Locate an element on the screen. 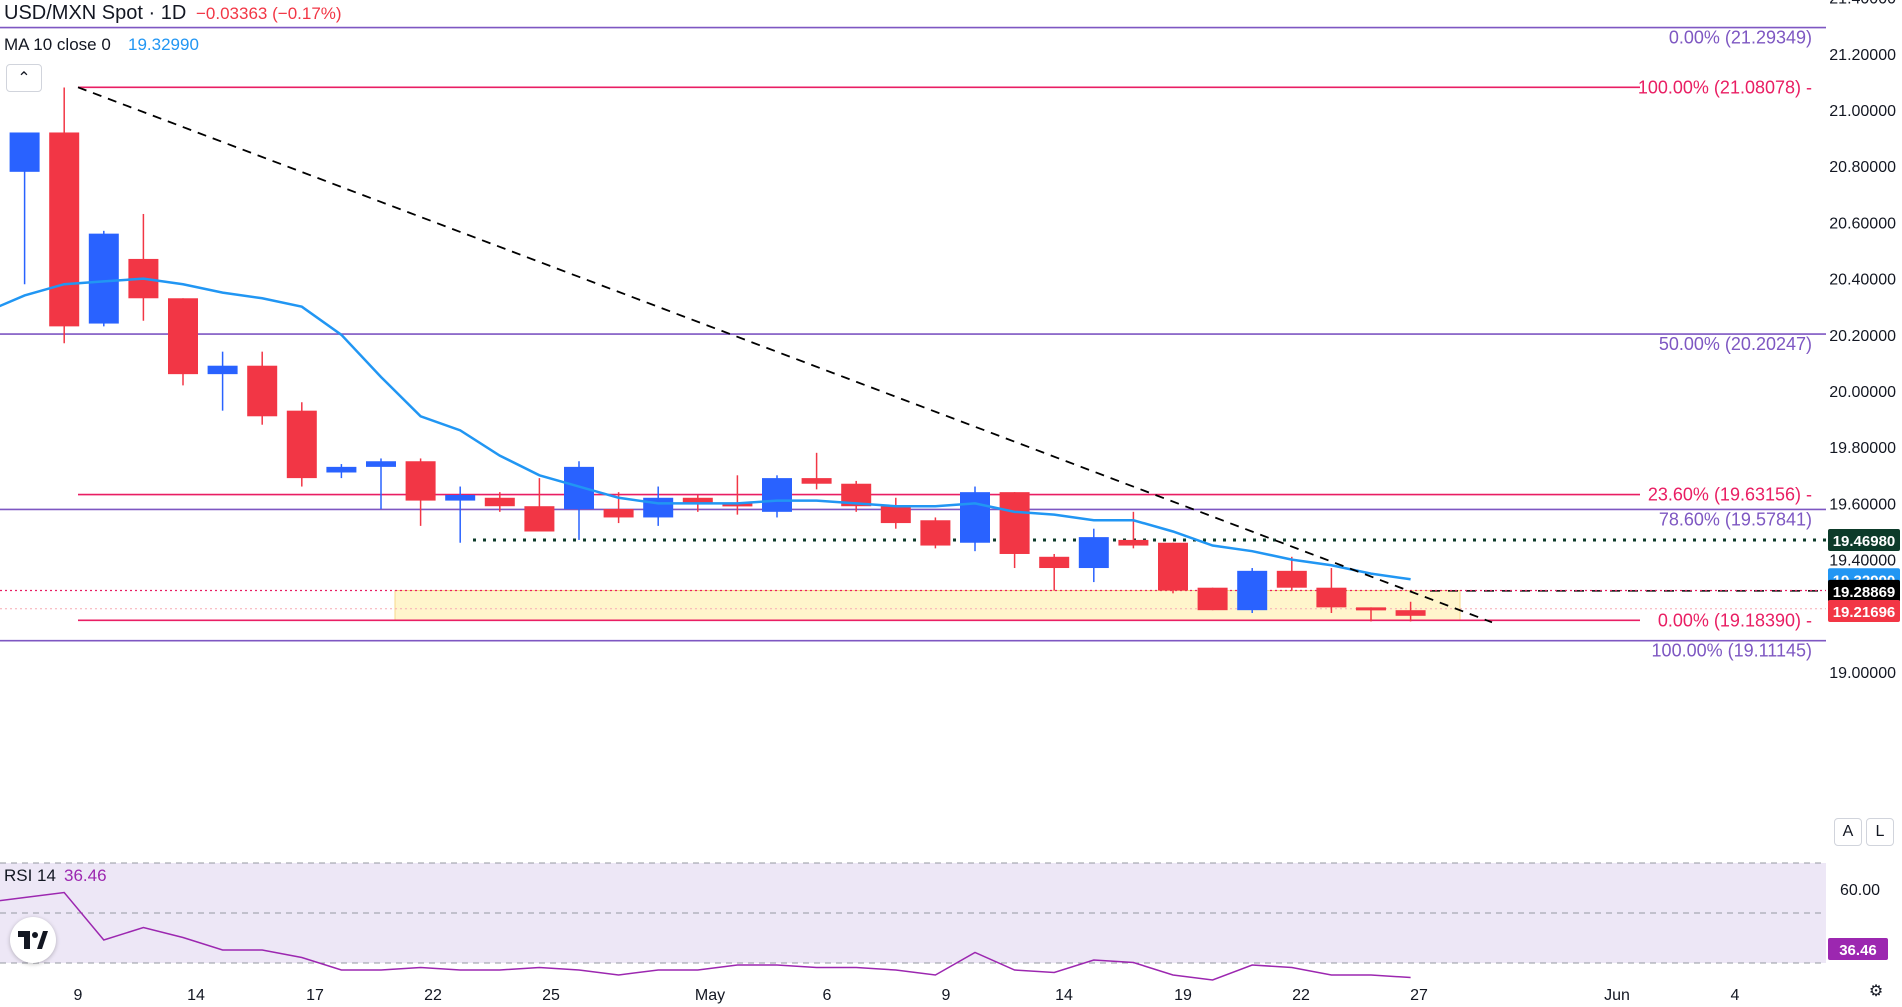  rsi-line is located at coordinates (705, 936).